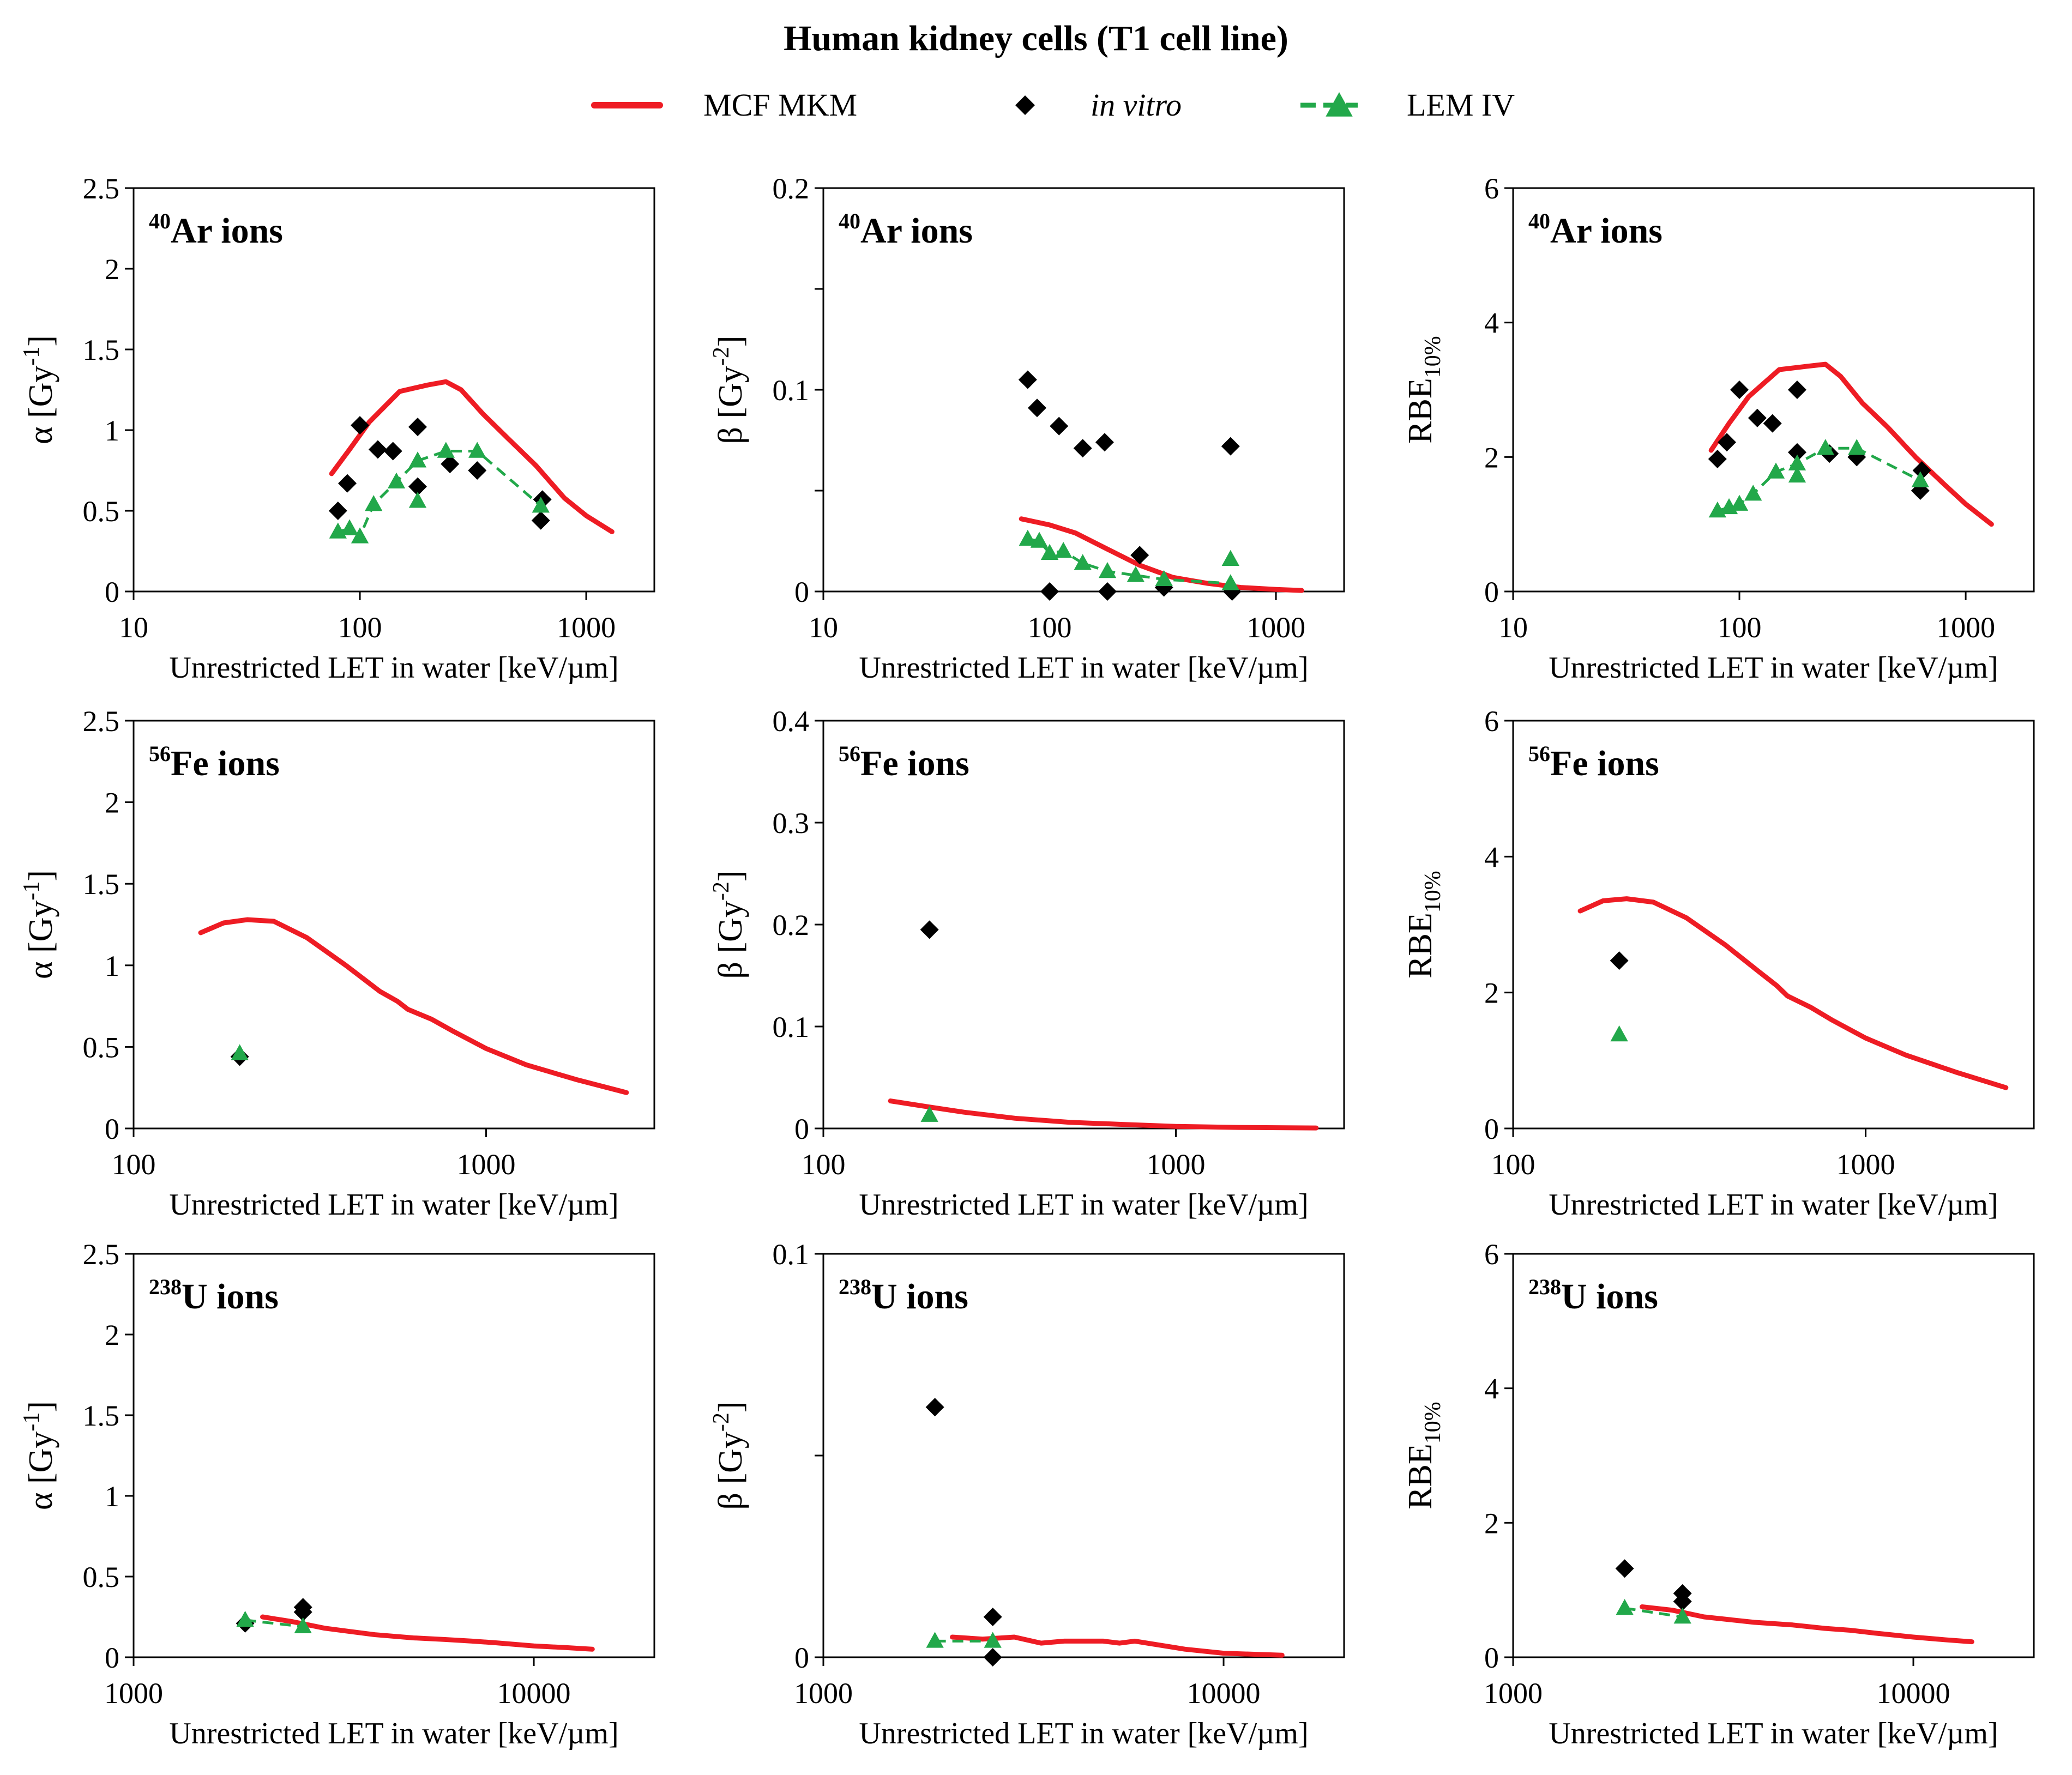 The image size is (2072, 1775). What do you see at coordinates (792, 188) in the screenshot?
I see `y-tick-label: 0.2` at bounding box center [792, 188].